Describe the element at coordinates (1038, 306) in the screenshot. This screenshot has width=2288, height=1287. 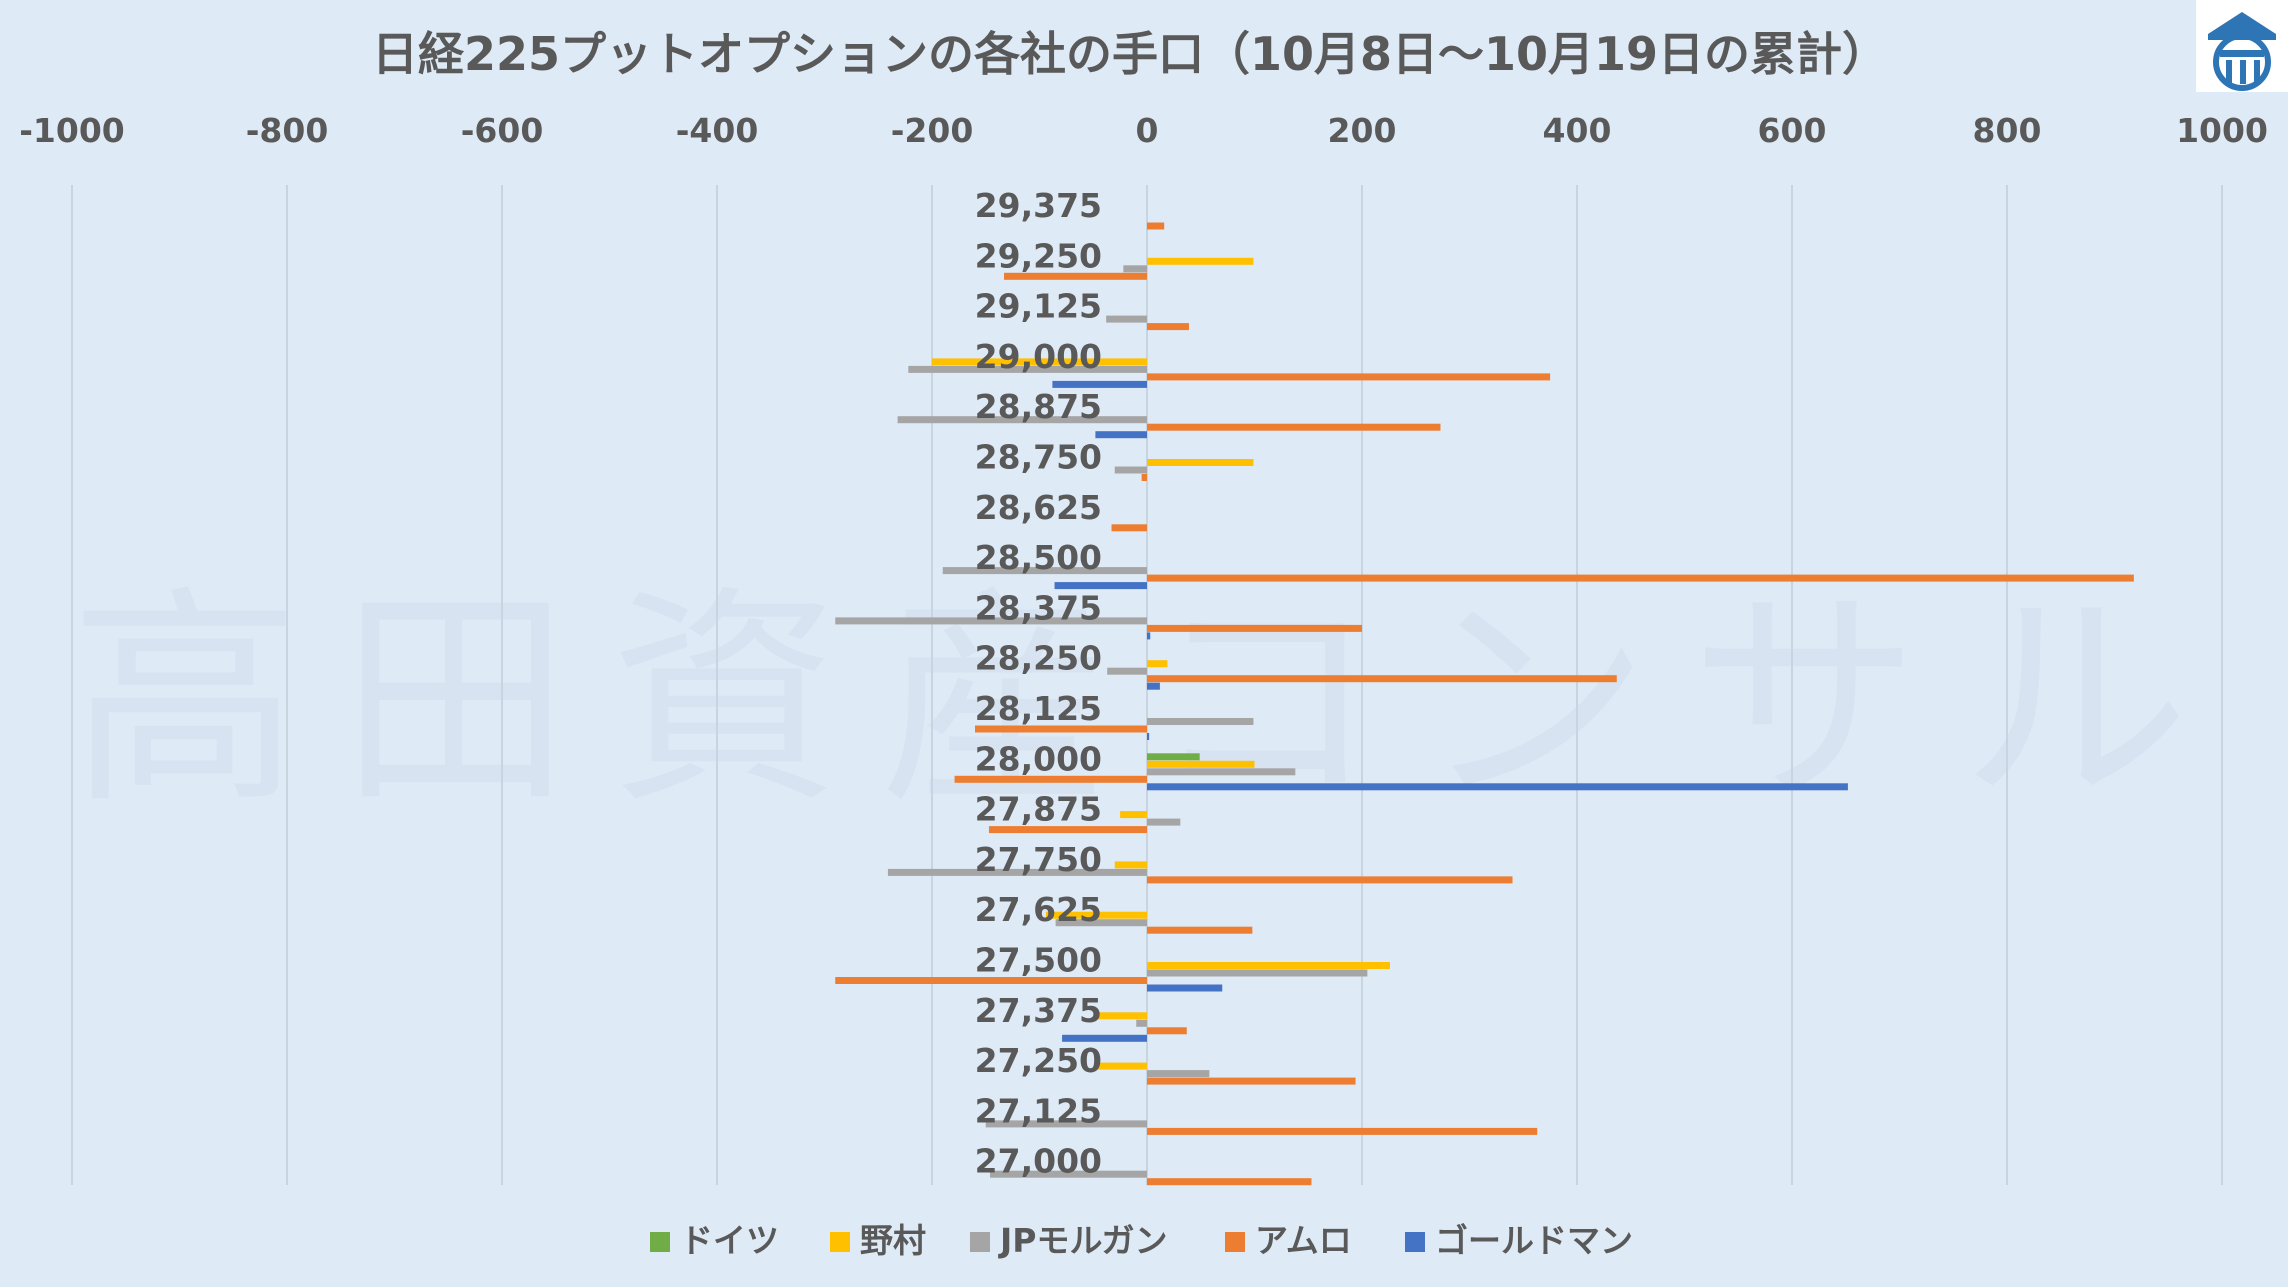
I see `category-label: 29,125` at that location.